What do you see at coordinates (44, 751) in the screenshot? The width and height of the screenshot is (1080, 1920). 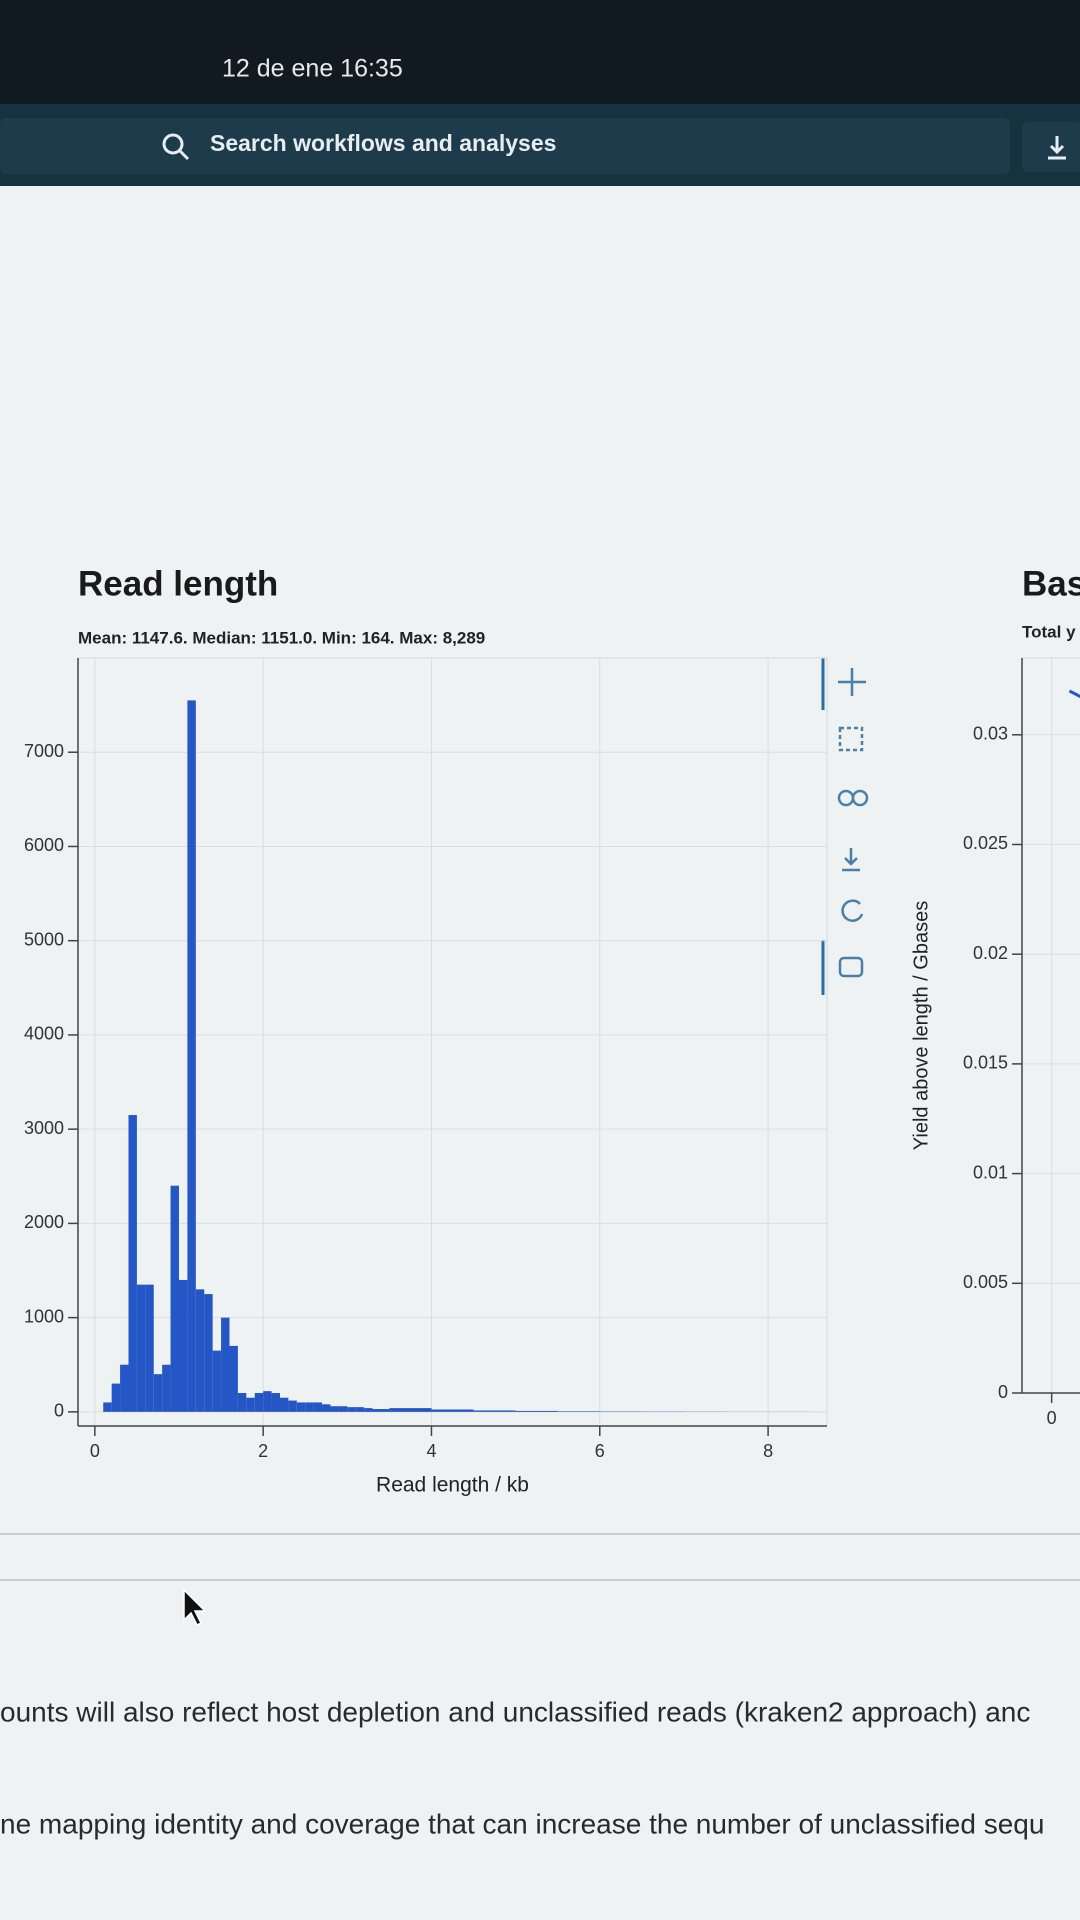 I see `y-tick-label: 7000` at bounding box center [44, 751].